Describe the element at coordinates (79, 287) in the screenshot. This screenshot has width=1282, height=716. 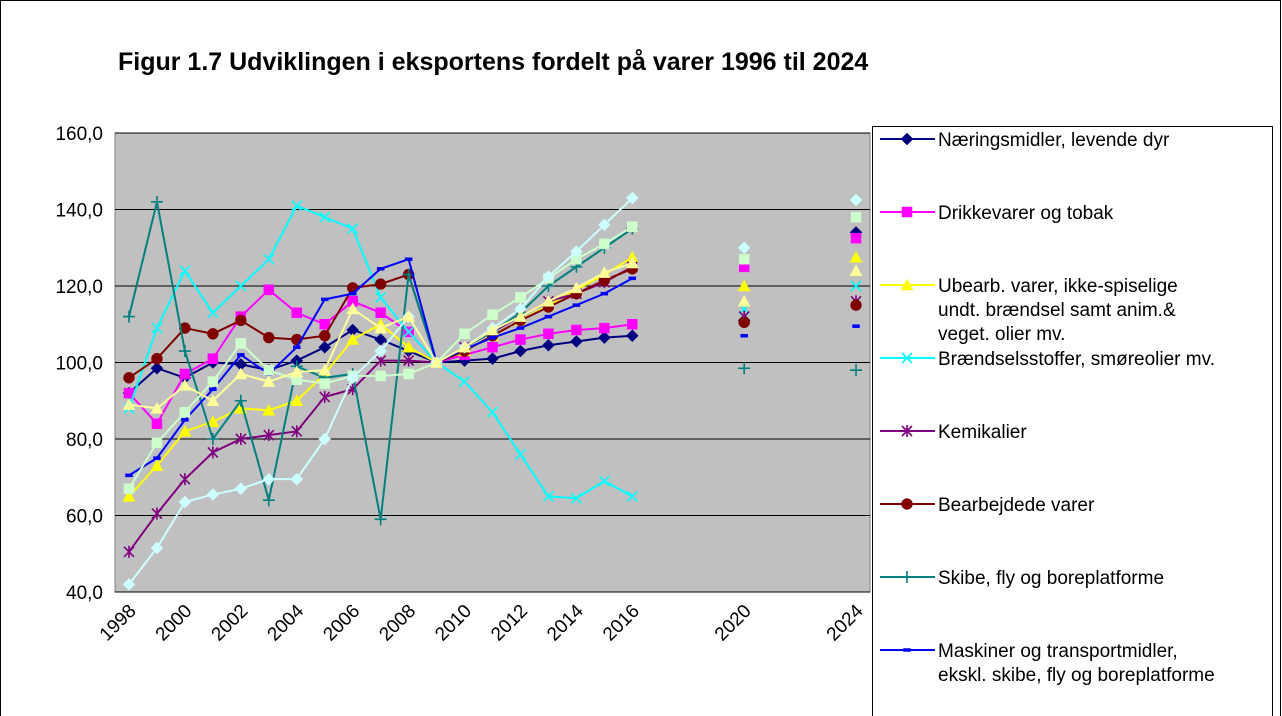
I see `y-tick-label: 120,0` at that location.